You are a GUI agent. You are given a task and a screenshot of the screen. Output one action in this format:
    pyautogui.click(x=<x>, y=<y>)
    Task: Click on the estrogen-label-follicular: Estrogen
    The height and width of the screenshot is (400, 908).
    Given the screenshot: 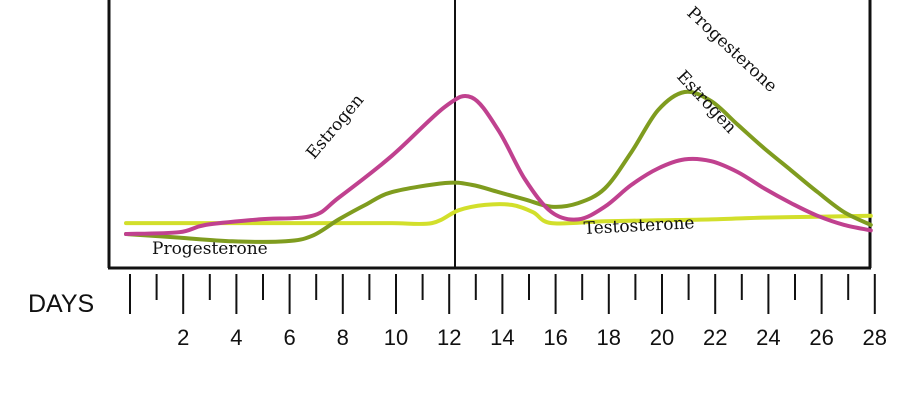 What is the action you would take?
    pyautogui.click(x=336, y=126)
    